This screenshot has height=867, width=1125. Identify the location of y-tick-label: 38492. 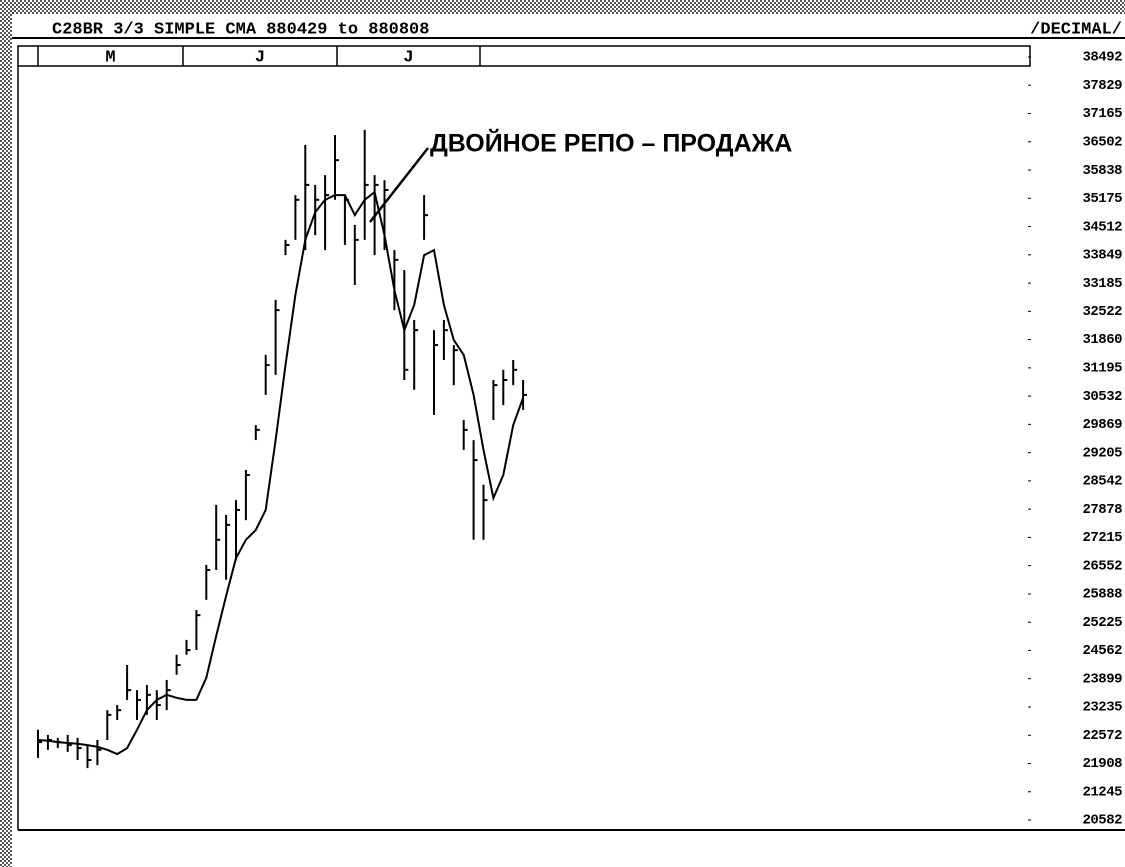
(1102, 58).